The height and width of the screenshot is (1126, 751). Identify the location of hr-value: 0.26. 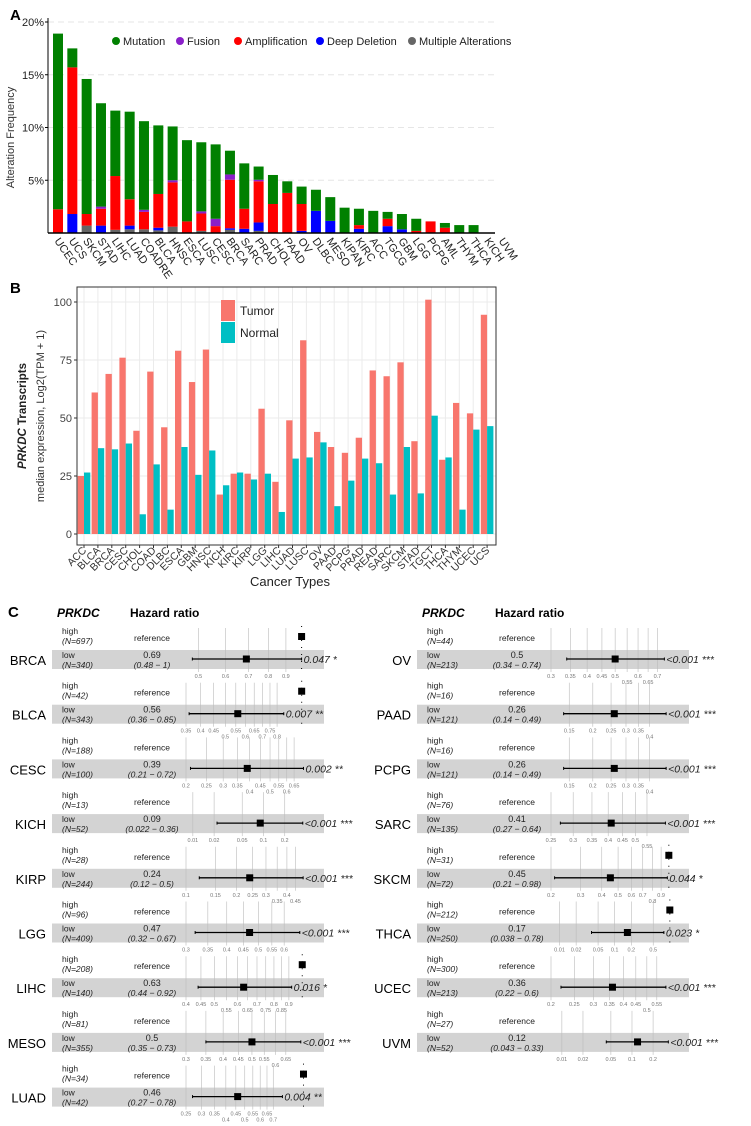
(517, 764).